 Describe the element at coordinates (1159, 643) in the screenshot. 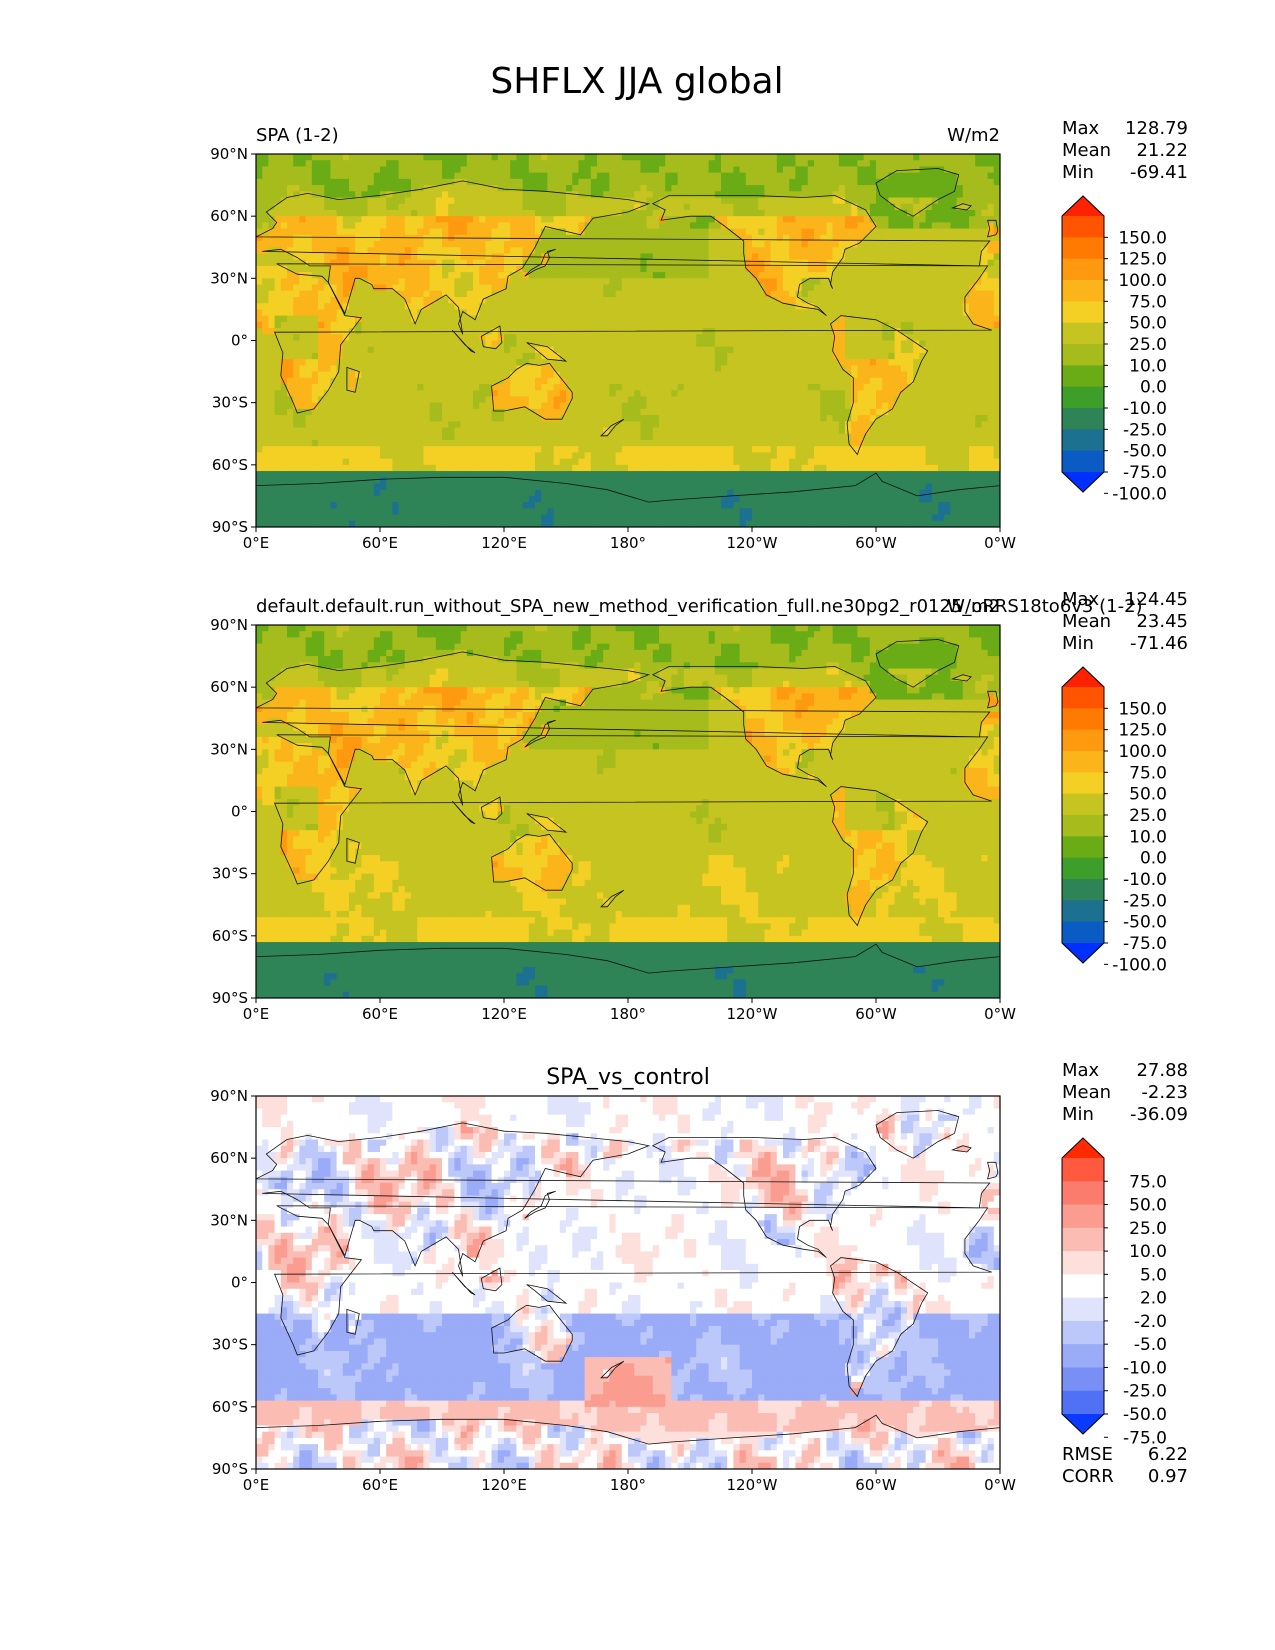

I see `stat-value-min: -71.46` at that location.